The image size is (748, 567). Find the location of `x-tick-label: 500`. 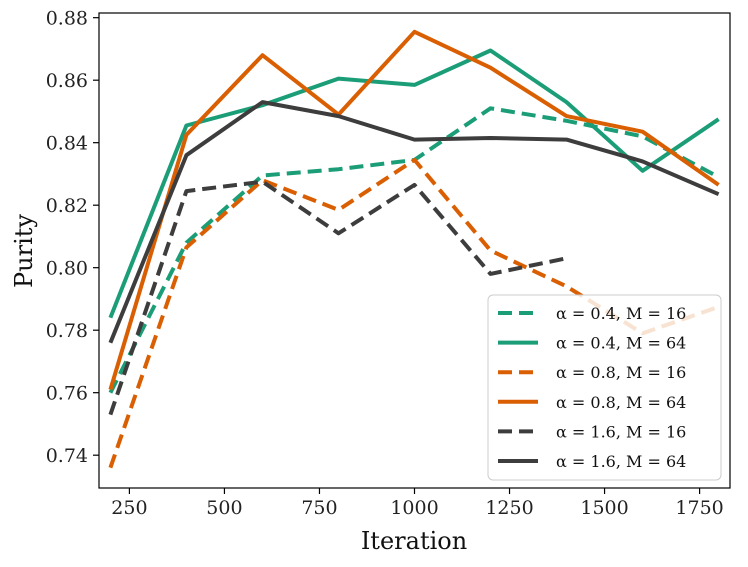

x-tick-label: 500 is located at coordinates (224, 508).